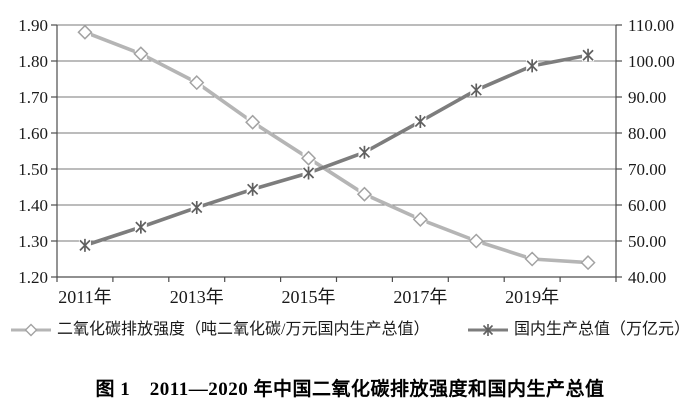  Describe the element at coordinates (33, 205) in the screenshot. I see `left-tick-label: 1.40` at that location.